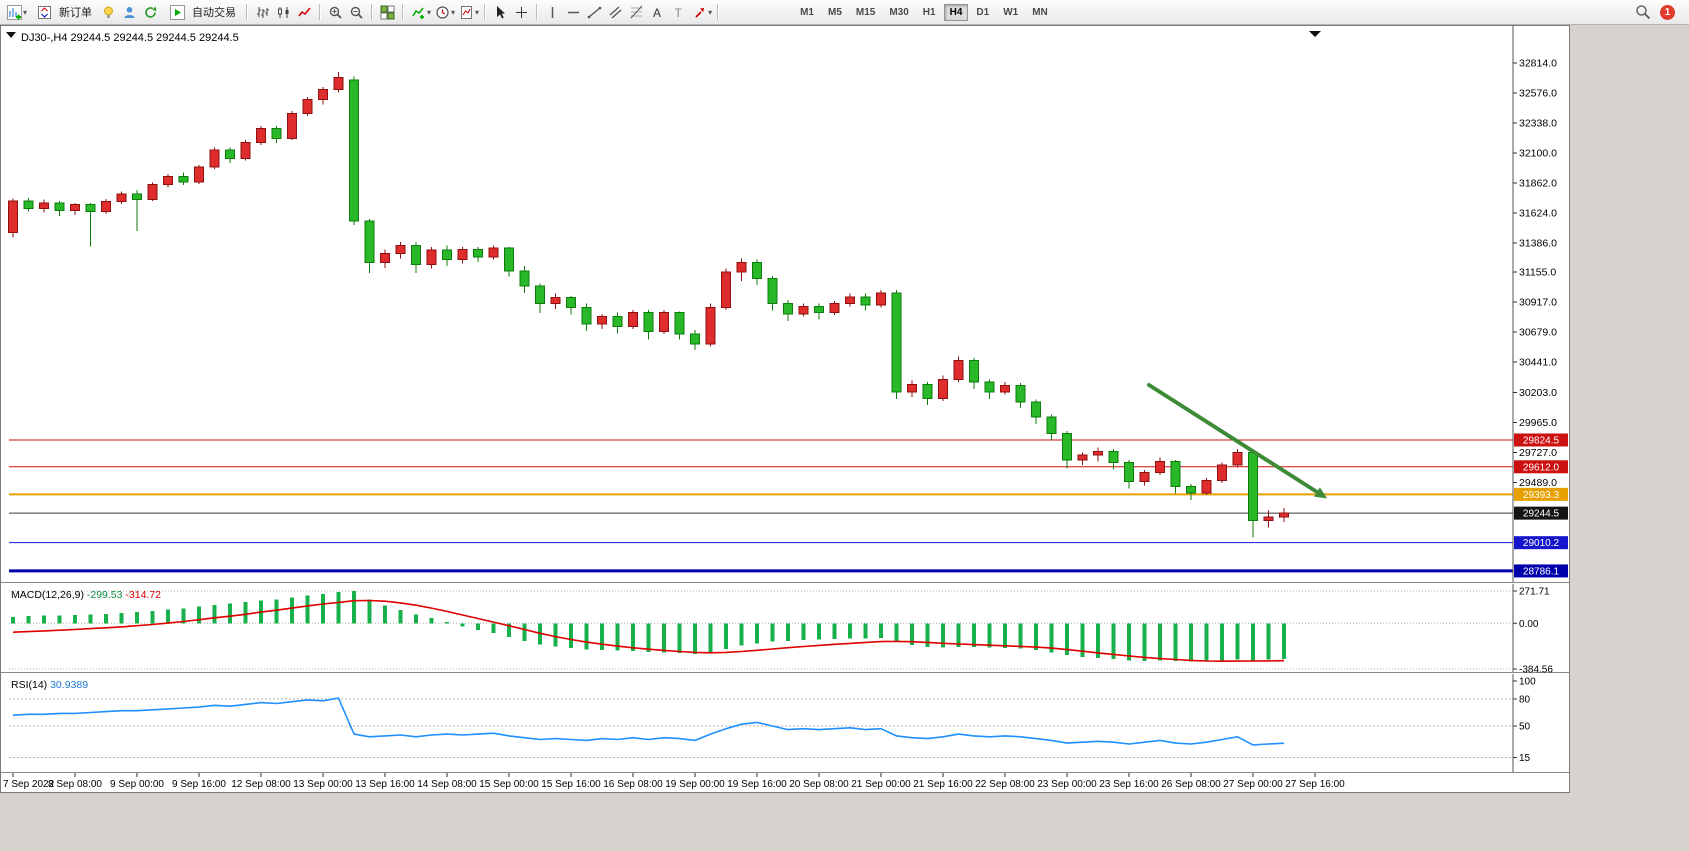 This screenshot has width=1689, height=851. What do you see at coordinates (137, 784) in the screenshot?
I see `svg-text: 9 Sep 00:00` at bounding box center [137, 784].